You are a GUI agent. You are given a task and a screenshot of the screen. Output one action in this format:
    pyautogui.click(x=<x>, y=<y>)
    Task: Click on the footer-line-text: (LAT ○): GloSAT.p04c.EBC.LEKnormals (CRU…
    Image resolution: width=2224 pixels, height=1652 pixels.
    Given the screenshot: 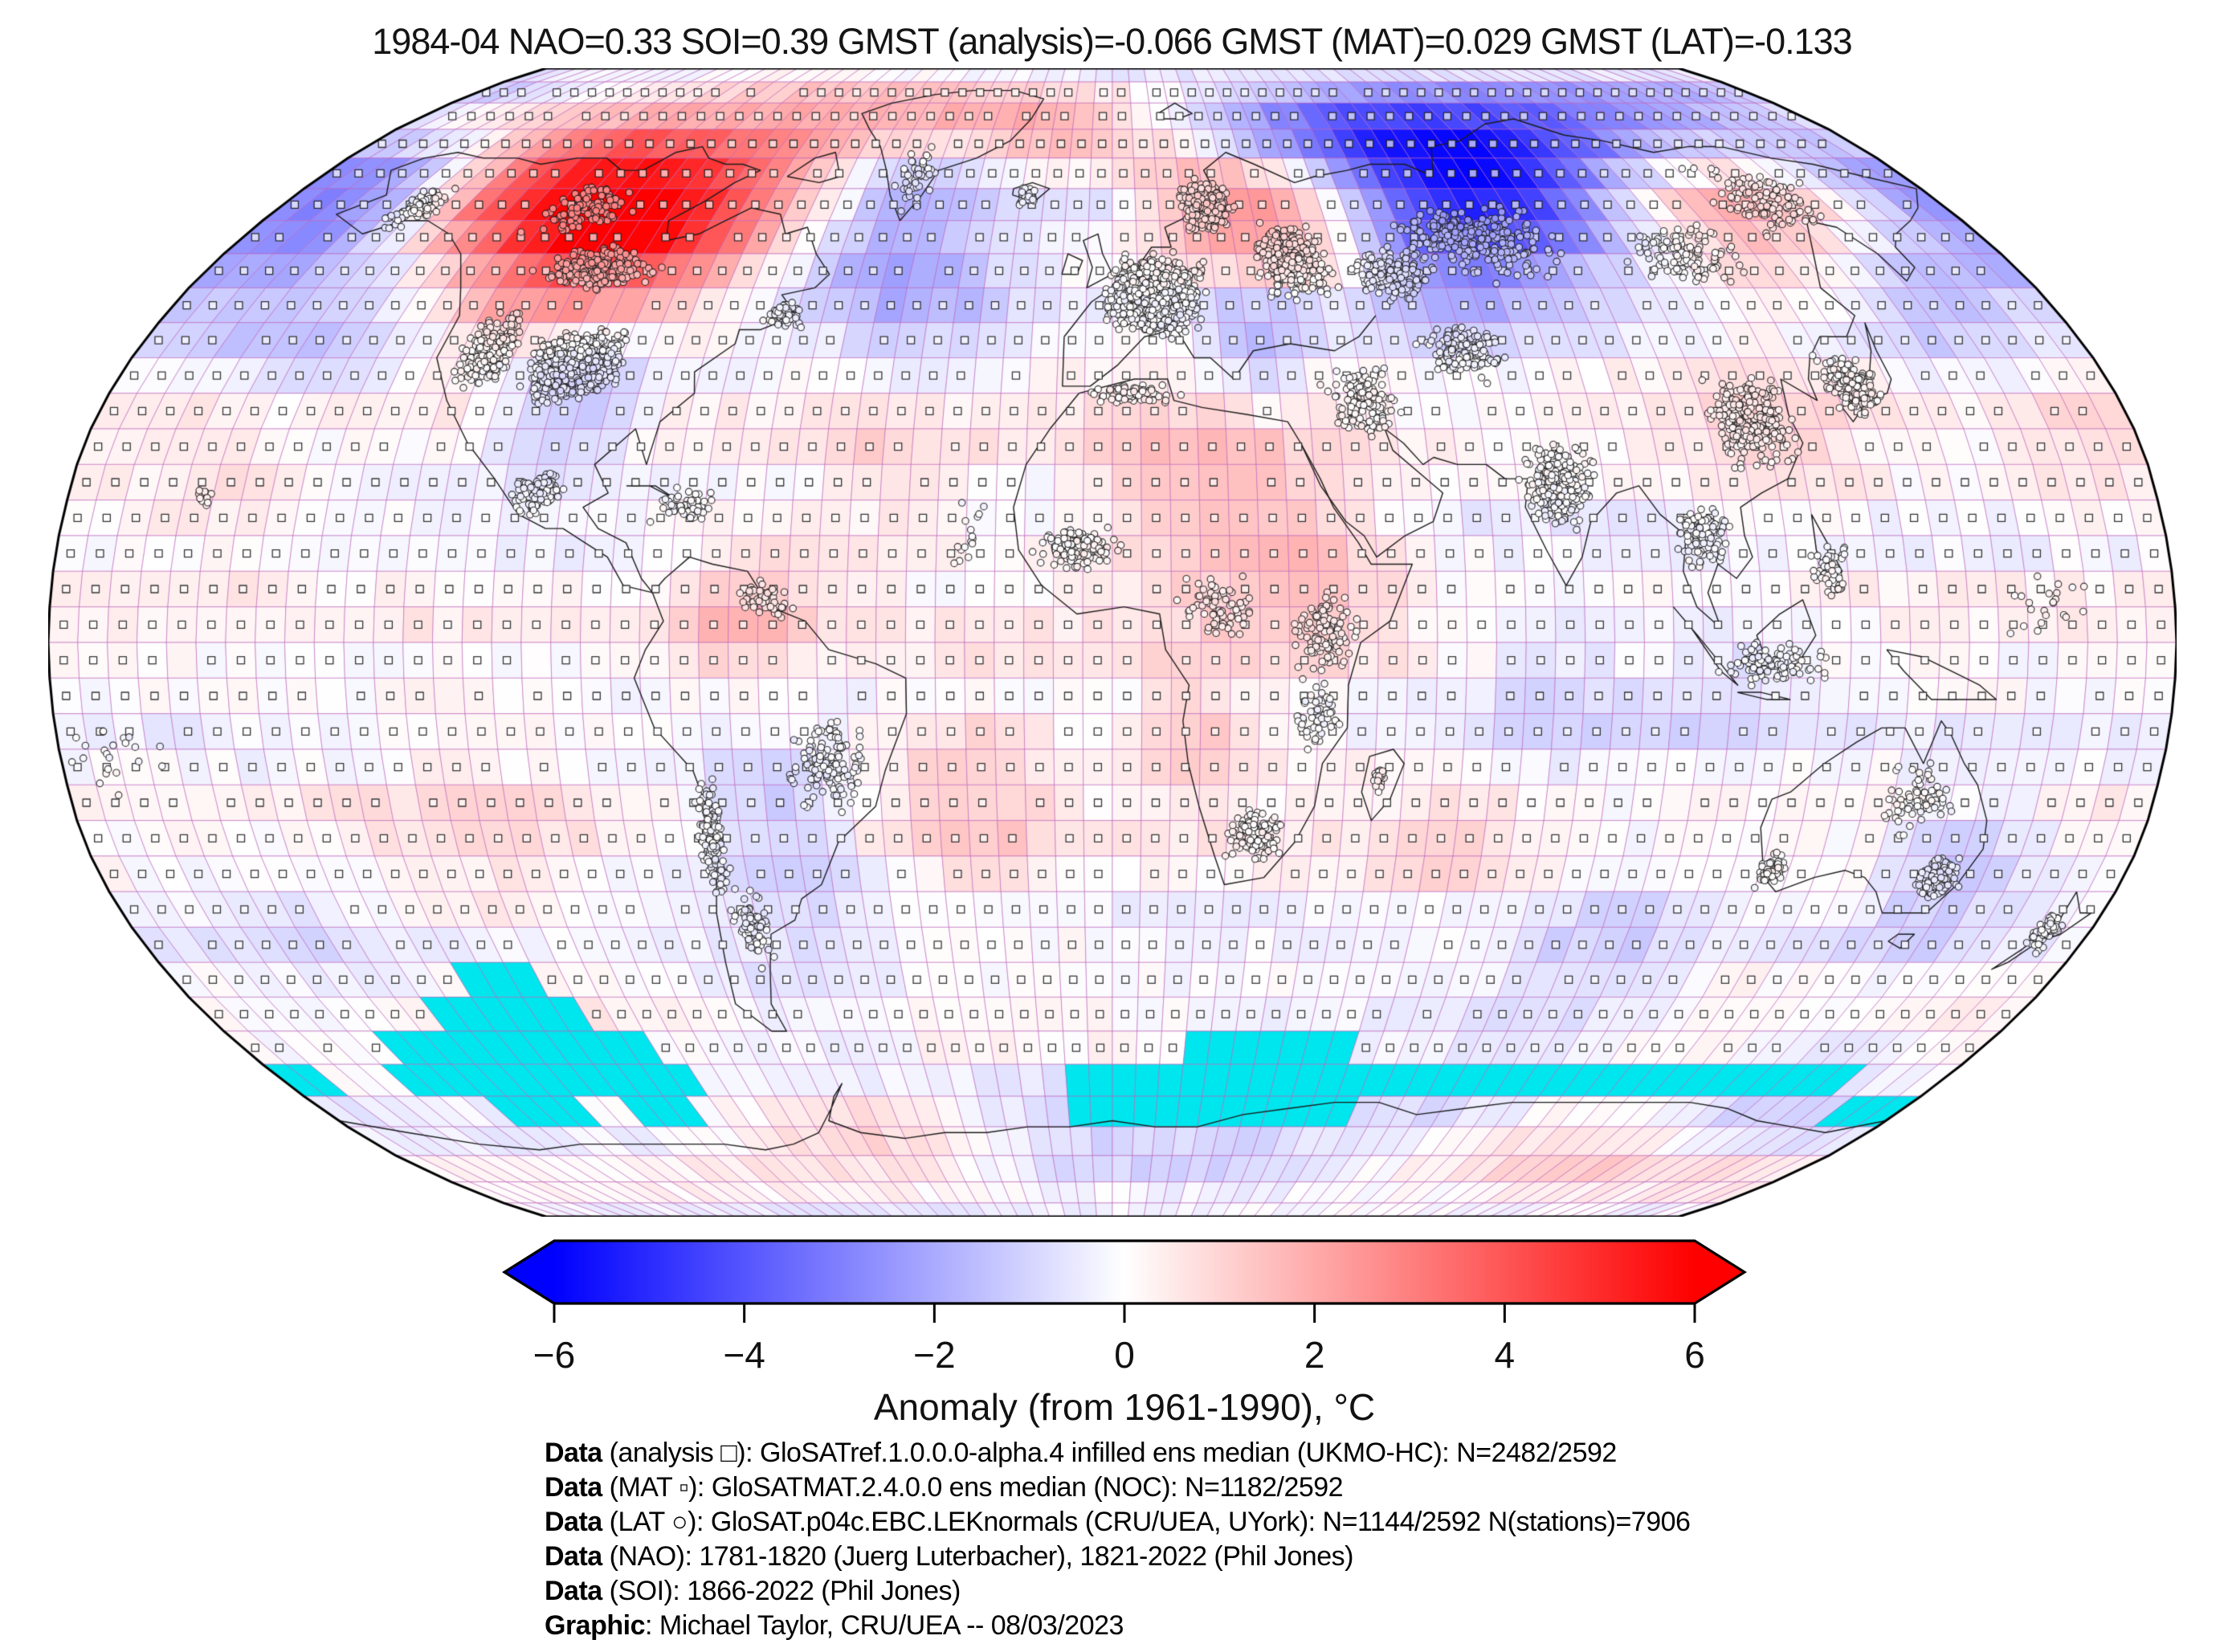 What is the action you would take?
    pyautogui.click(x=1146, y=1522)
    